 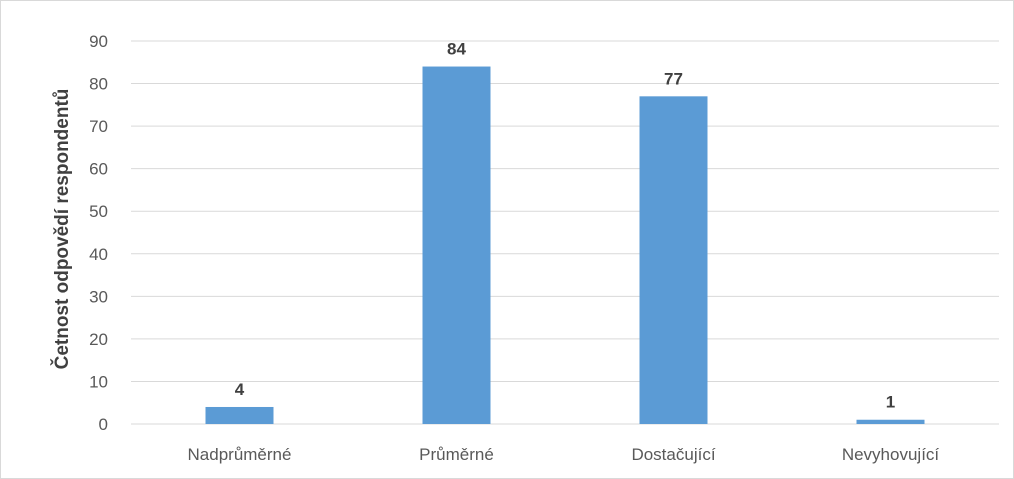 I want to click on y-tick-label: 90, so click(x=98, y=41).